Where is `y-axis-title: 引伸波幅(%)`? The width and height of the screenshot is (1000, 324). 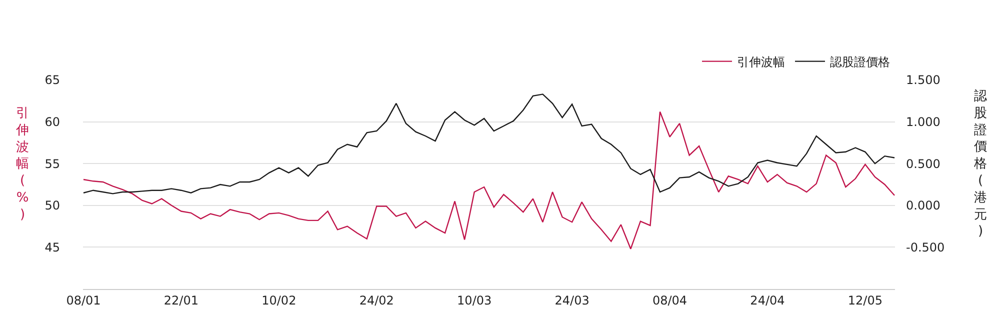 y-axis-title: 引伸波幅(%) is located at coordinates (22, 164).